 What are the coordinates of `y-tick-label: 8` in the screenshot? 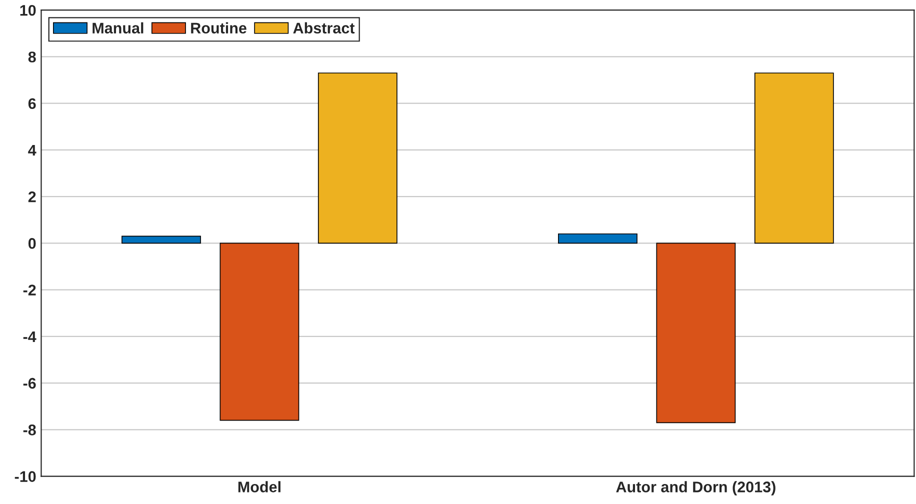 It's located at (32, 57).